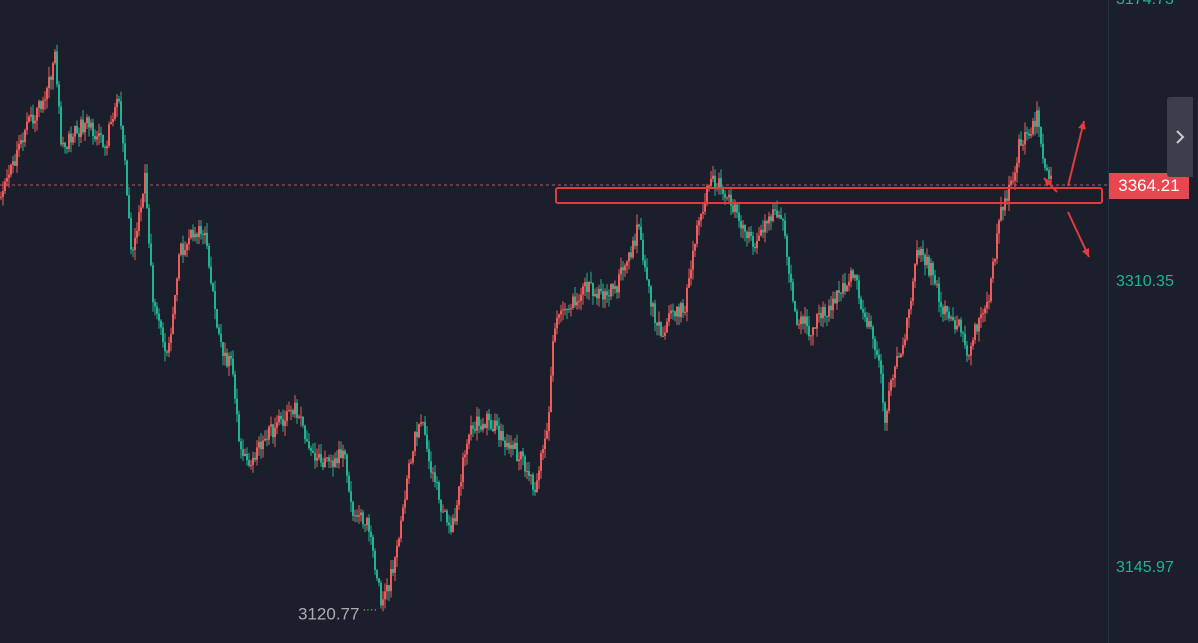 The image size is (1198, 643). I want to click on scroll-right-button, so click(1180, 137).